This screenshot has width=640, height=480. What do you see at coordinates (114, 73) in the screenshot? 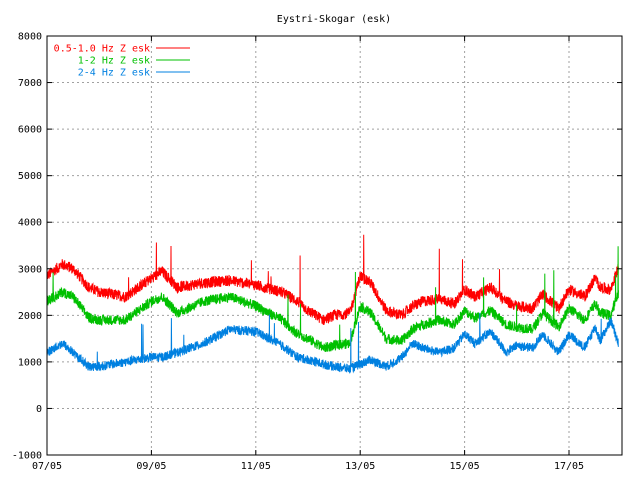
I see `legend-label: 2-4 Hz Z esk` at bounding box center [114, 73].